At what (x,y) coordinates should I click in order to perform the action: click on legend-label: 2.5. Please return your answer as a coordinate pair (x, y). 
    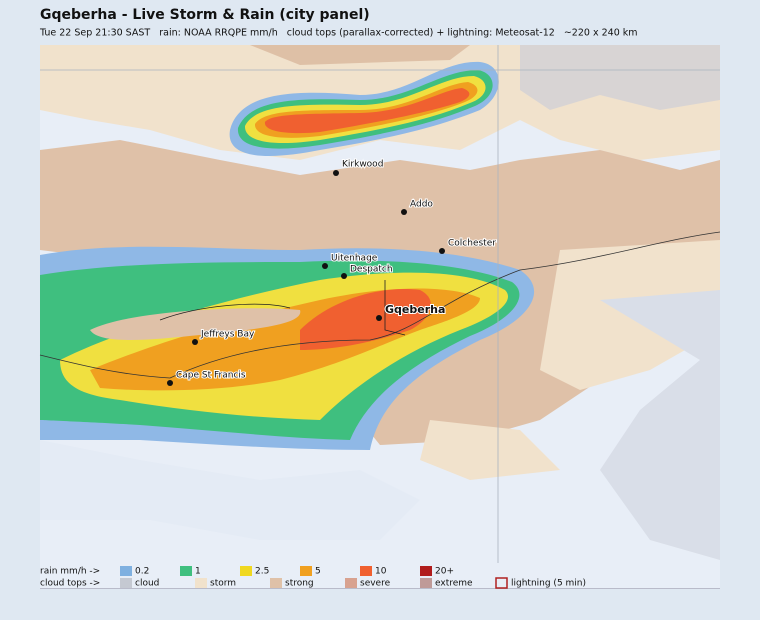
    Looking at the image, I should click on (262, 572).